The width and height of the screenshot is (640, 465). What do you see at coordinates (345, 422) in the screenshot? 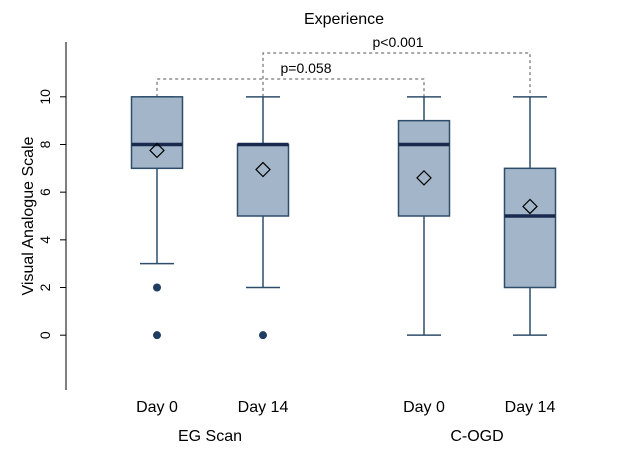
I see `x-axis-labels: Day 0 Day 14 Day 0 Day 14 EG Scan C-OGD` at bounding box center [345, 422].